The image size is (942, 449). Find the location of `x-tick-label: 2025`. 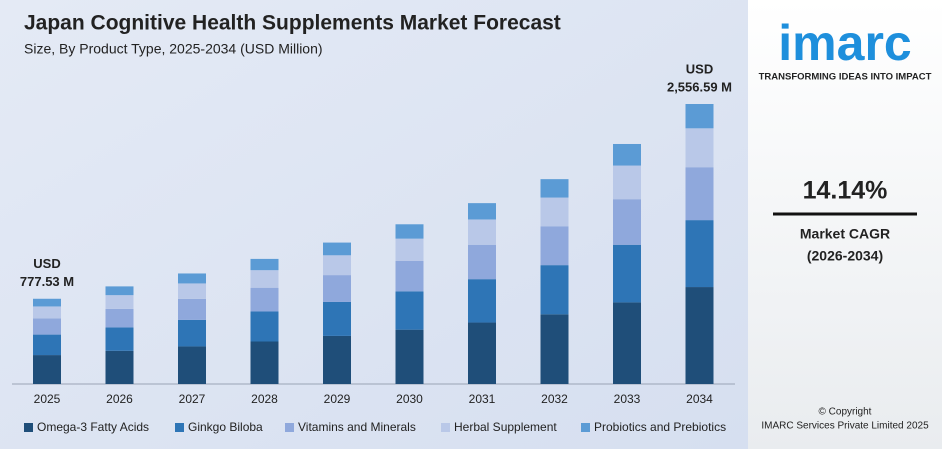

x-tick-label: 2025 is located at coordinates (47, 399).